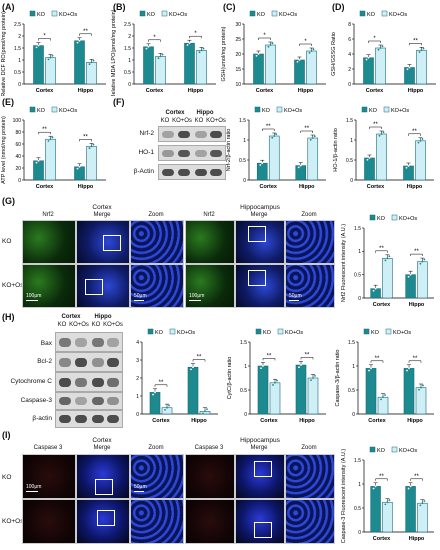 Image resolution: width=440 pixels, height=550 pixels. What do you see at coordinates (89, 362) in the screenshot?
I see `blot-band-strip` at bounding box center [89, 362].